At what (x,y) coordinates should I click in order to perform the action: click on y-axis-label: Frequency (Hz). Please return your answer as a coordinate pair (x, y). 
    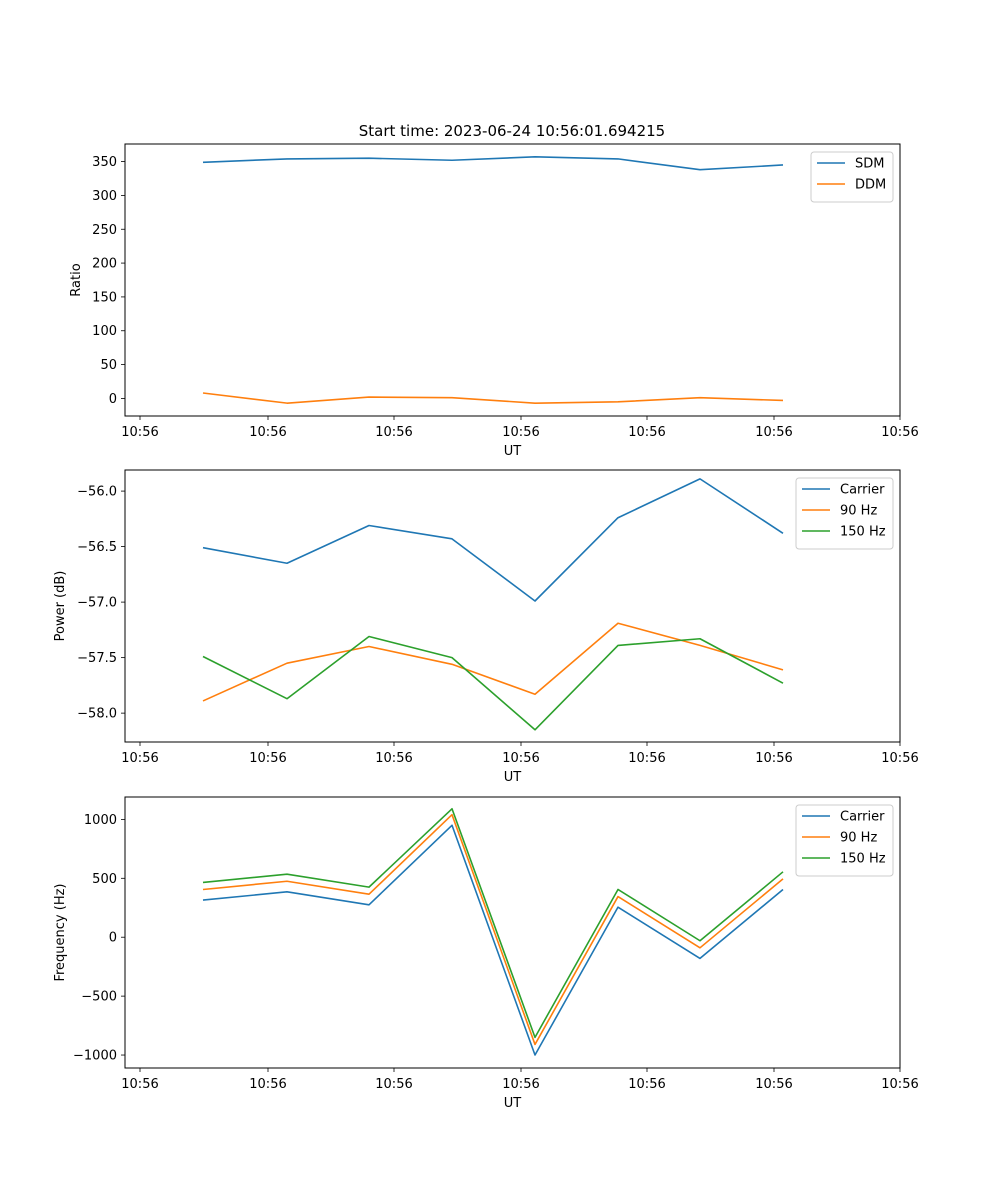
    Looking at the image, I should click on (60, 932).